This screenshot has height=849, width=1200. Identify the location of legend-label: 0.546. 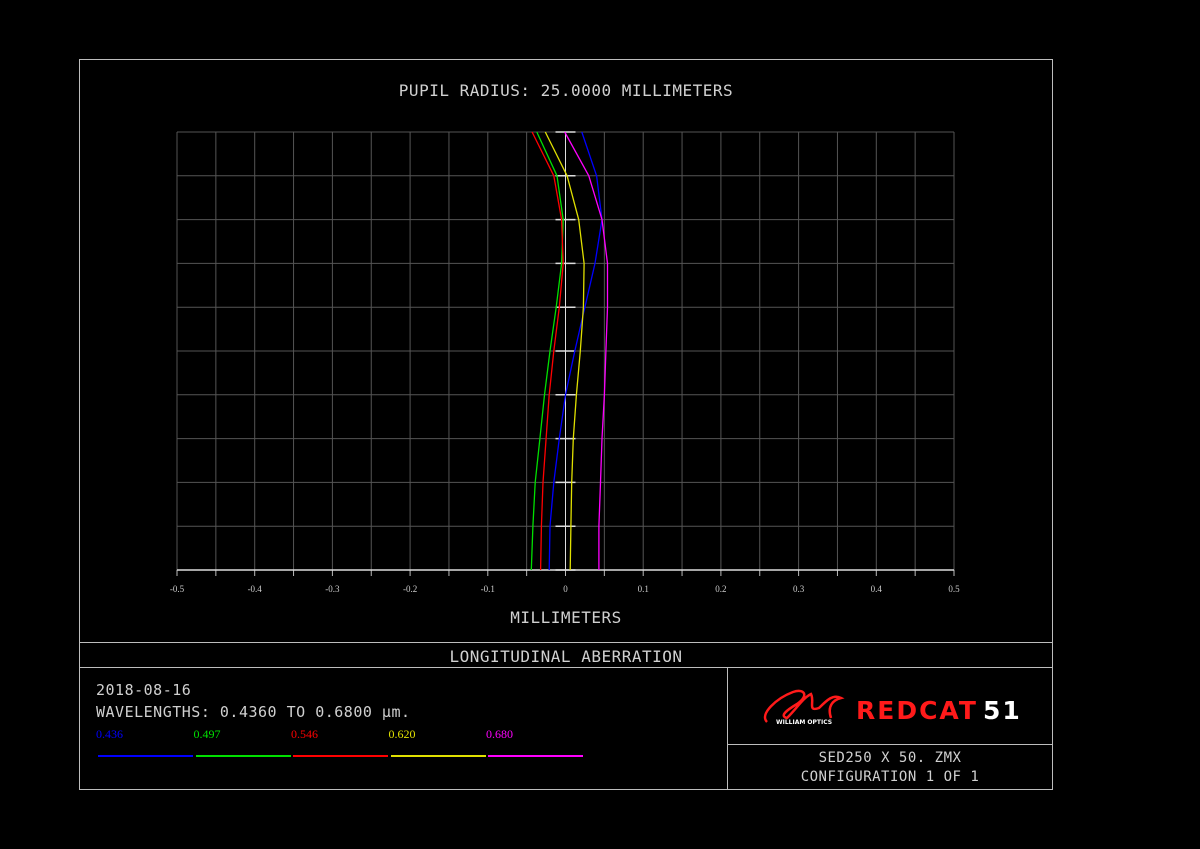
(304, 734).